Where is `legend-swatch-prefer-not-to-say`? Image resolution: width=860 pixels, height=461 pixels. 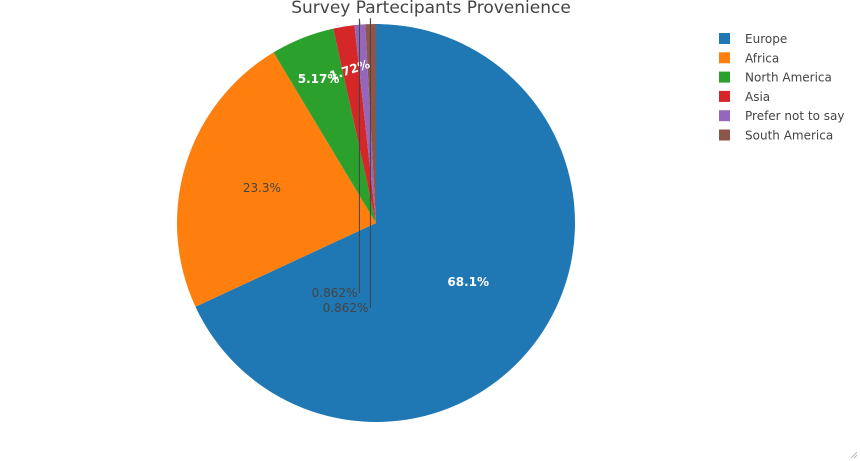 legend-swatch-prefer-not-to-say is located at coordinates (724, 116).